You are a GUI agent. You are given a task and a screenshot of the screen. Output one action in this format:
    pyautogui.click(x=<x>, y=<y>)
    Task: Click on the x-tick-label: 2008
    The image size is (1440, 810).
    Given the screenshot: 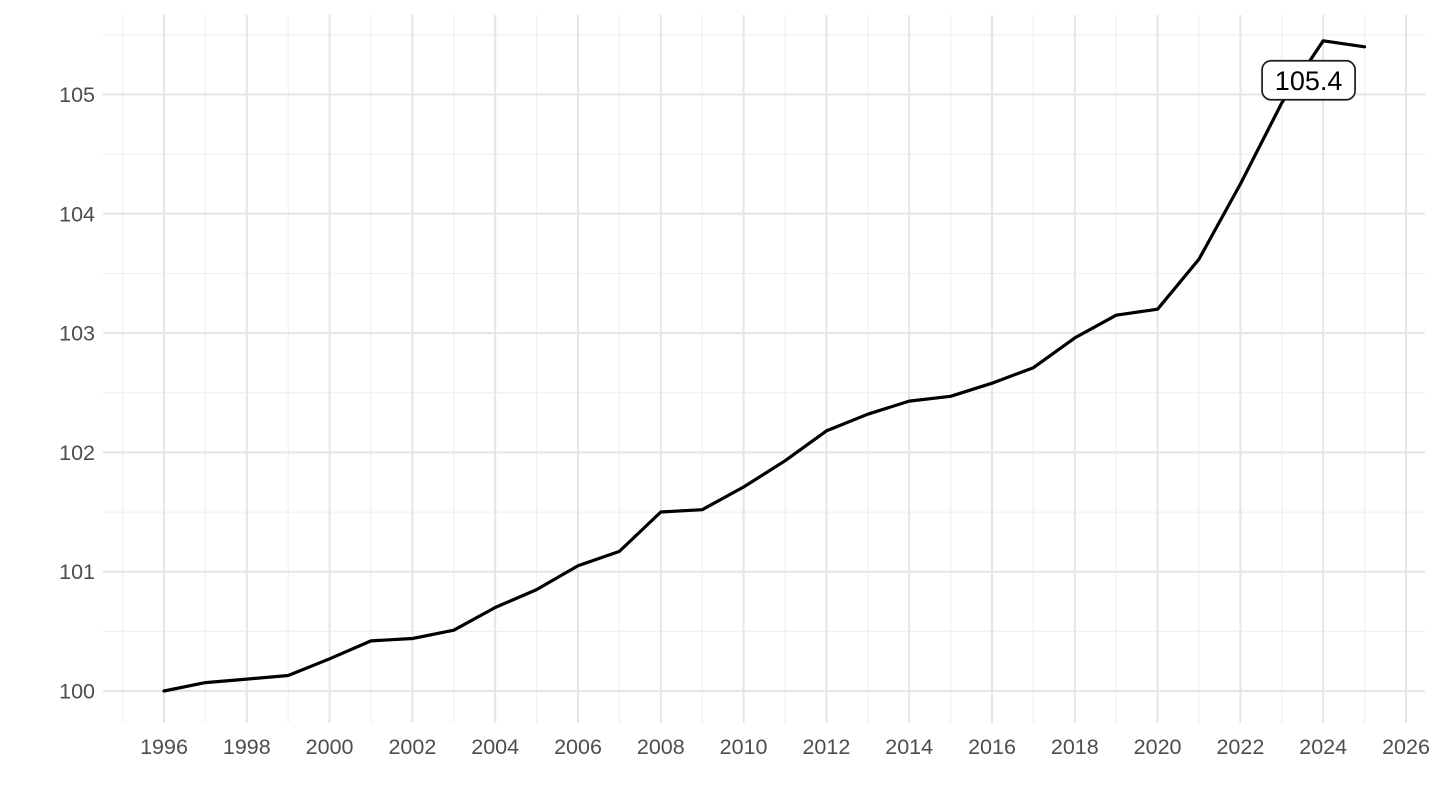 What is the action you would take?
    pyautogui.click(x=661, y=747)
    